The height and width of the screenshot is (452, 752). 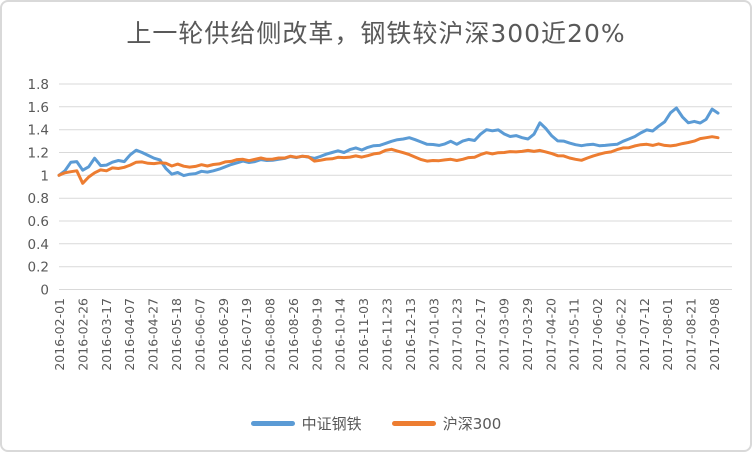 What do you see at coordinates (550, 334) in the screenshot?
I see `x-tick-label: 2017-04-20` at bounding box center [550, 334].